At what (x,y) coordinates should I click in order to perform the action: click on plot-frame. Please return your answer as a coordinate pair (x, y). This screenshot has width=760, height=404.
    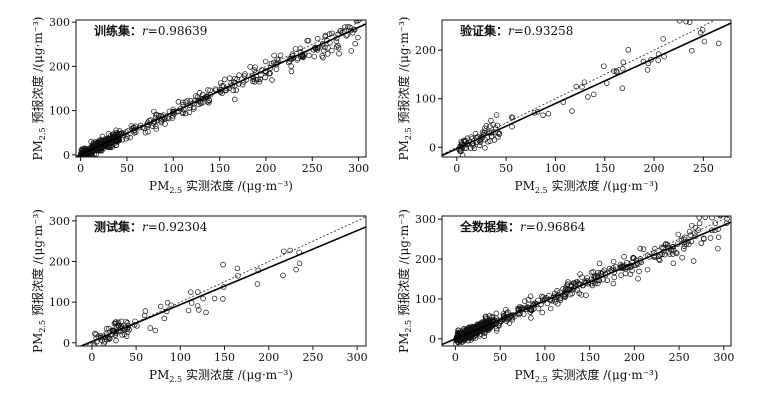
    Looking at the image, I should click on (221, 88).